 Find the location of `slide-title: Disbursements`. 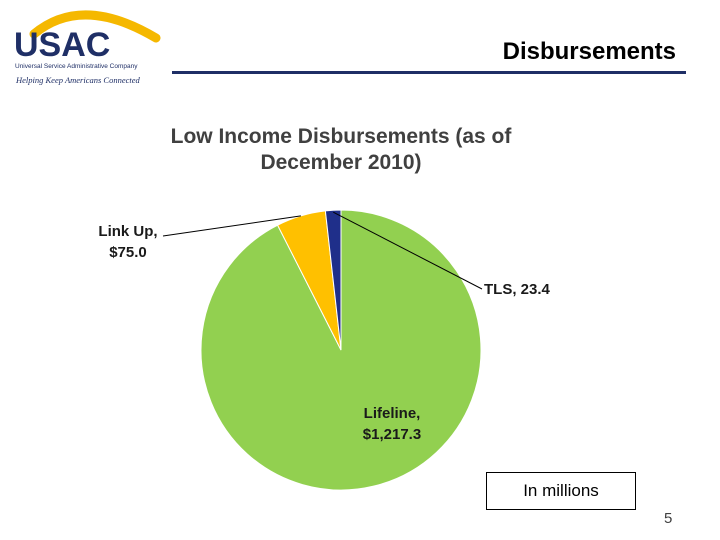

slide-title: Disbursements is located at coordinates (589, 51).